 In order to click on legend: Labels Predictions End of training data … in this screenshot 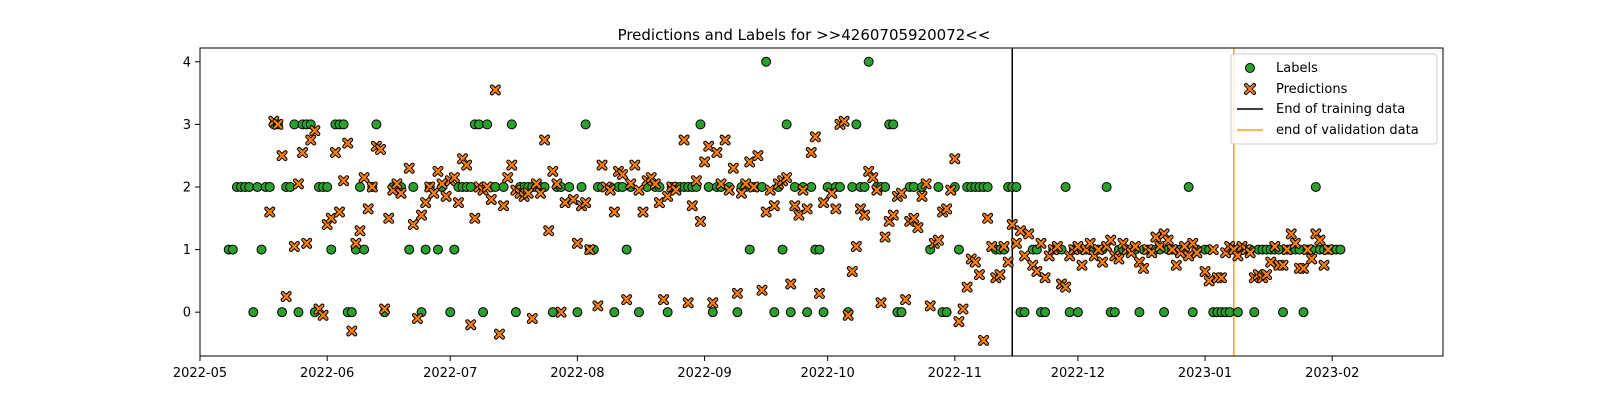, I will do `click(1334, 99)`.